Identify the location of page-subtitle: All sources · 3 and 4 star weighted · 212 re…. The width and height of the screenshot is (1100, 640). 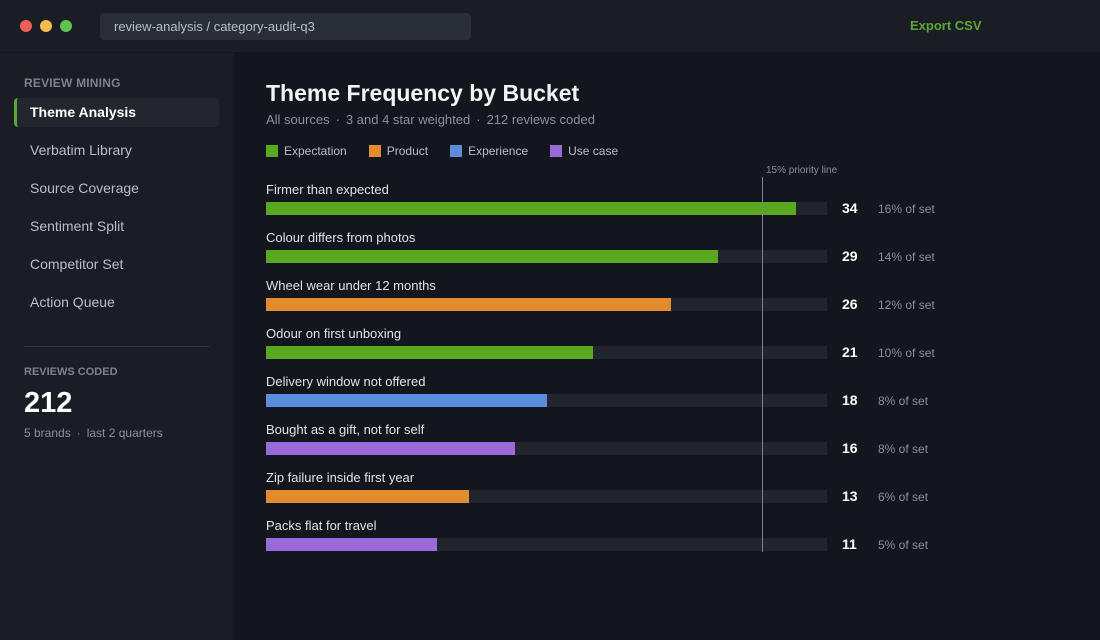
(430, 119).